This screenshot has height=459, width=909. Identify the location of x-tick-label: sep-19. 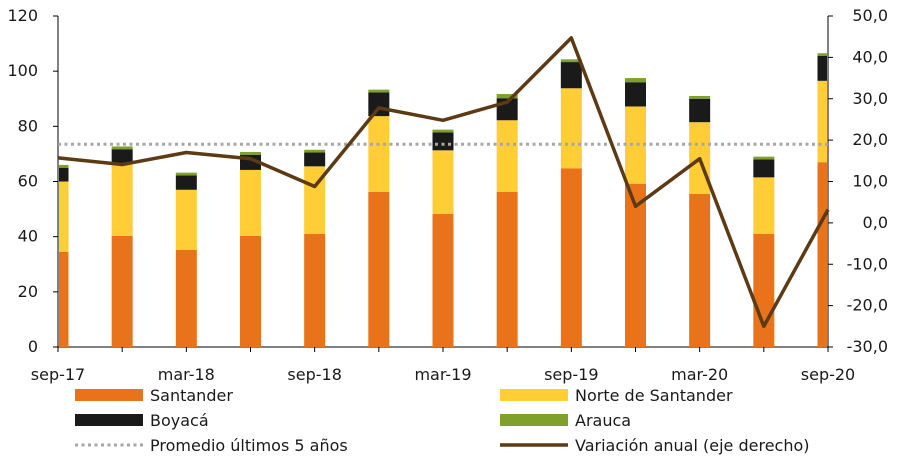
(571, 374).